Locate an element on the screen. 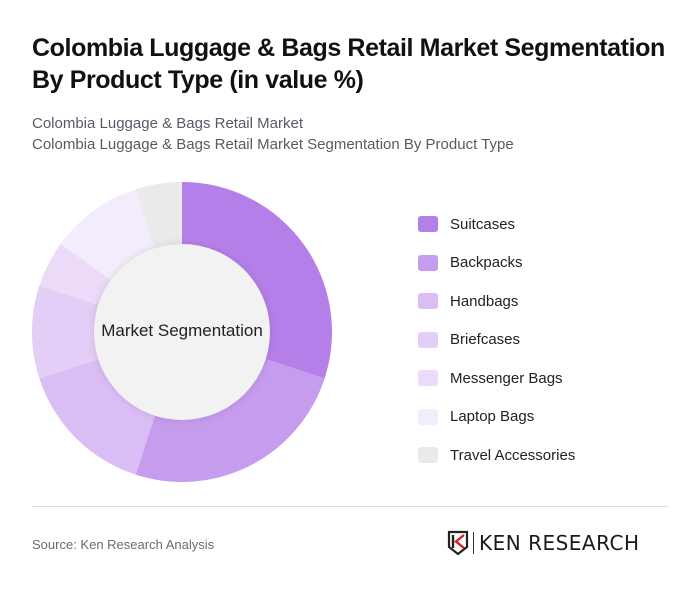  legend-label: Briefcases is located at coordinates (485, 340).